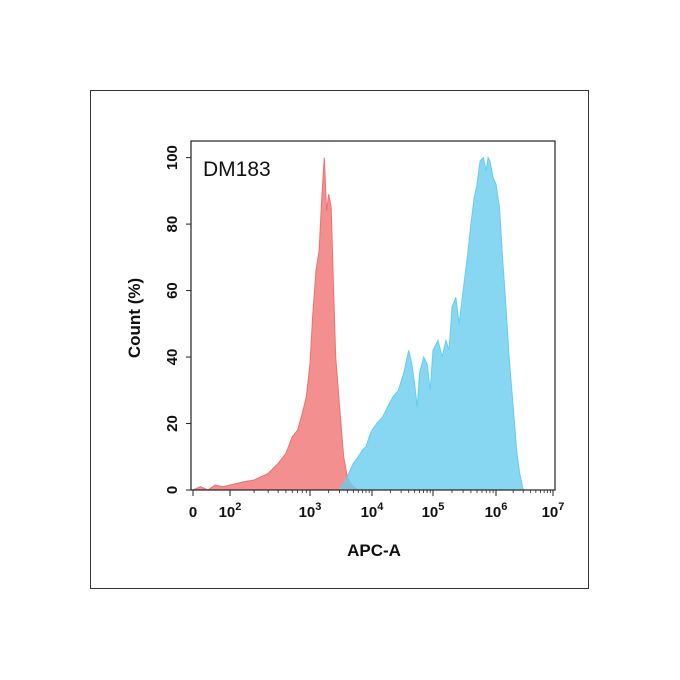 This screenshot has width=680, height=680. Describe the element at coordinates (237, 169) in the screenshot. I see `sample-label: DM183` at that location.